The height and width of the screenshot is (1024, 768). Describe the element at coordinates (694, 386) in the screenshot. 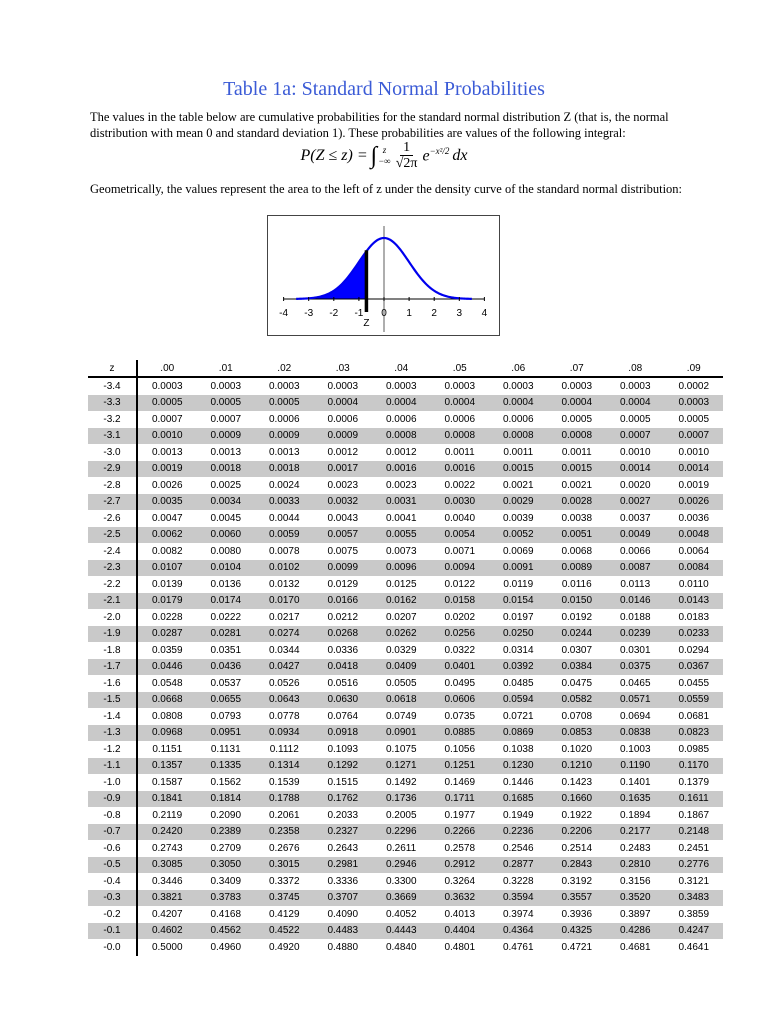

I see `probability-cell: 0.0002` at that location.